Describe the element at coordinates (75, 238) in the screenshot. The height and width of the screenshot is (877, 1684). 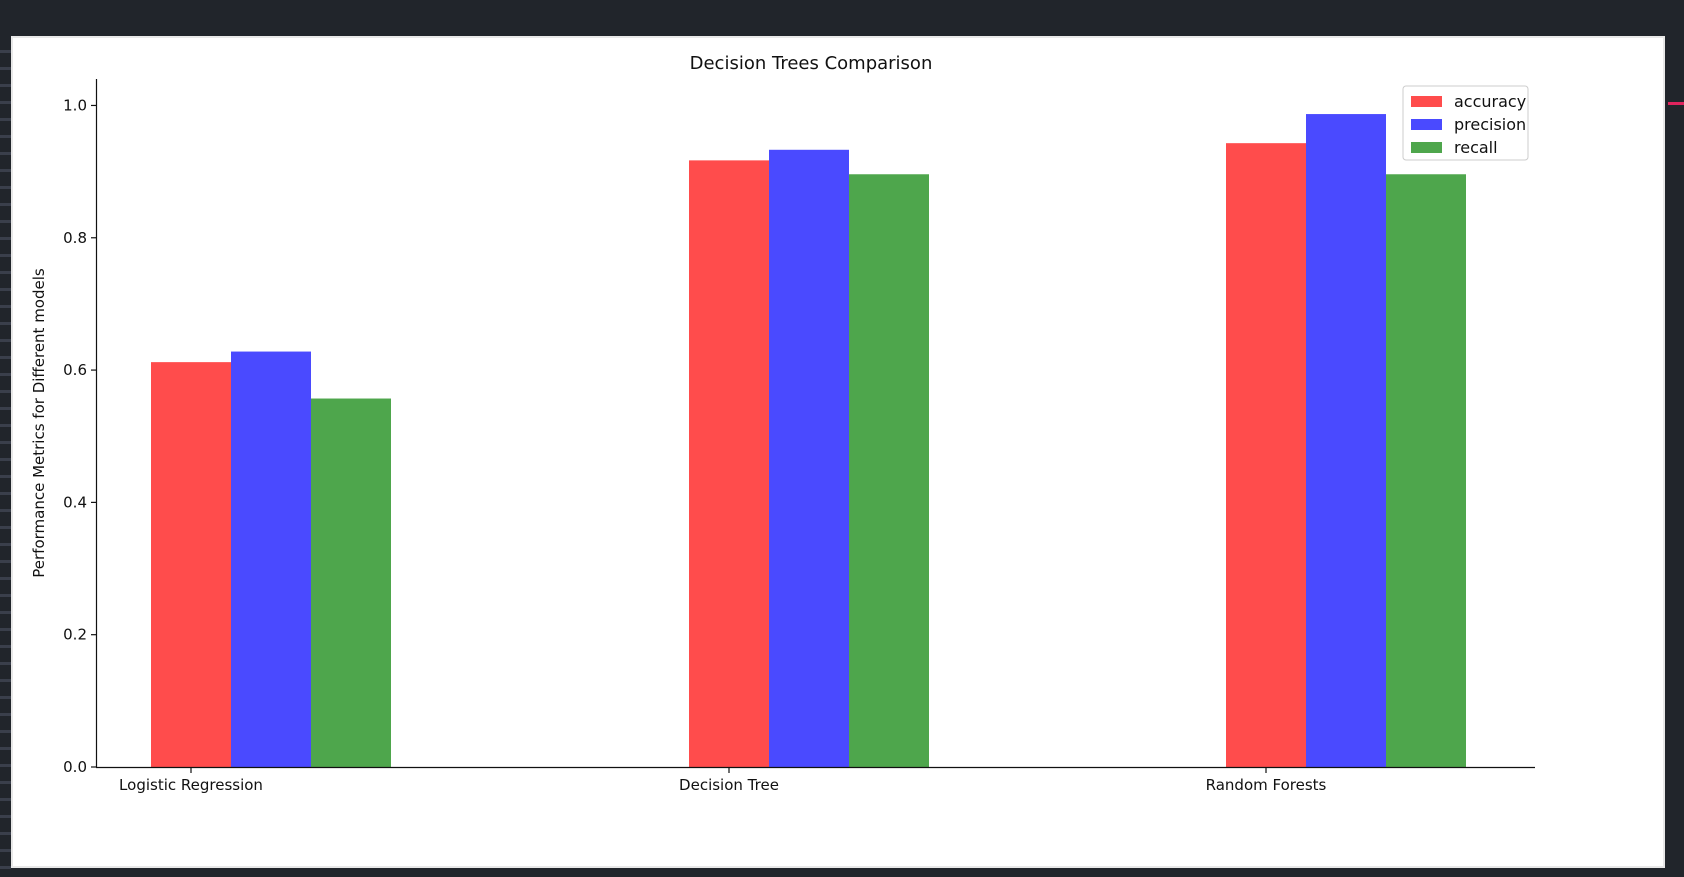
I see `y-tick-label: 0.8` at that location.